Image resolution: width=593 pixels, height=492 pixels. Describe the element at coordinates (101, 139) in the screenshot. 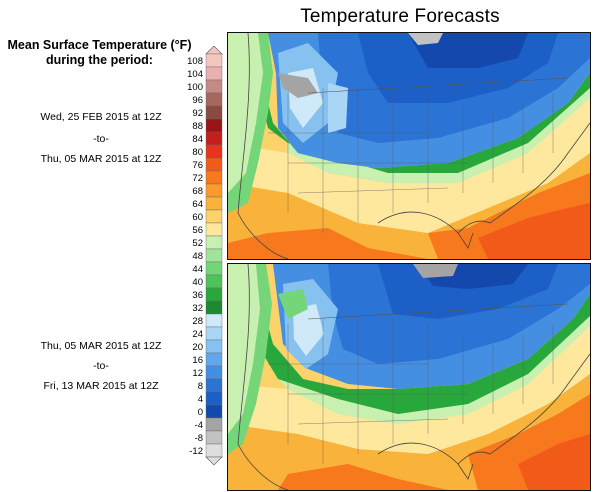

I see `period-1-separator: -to-` at that location.